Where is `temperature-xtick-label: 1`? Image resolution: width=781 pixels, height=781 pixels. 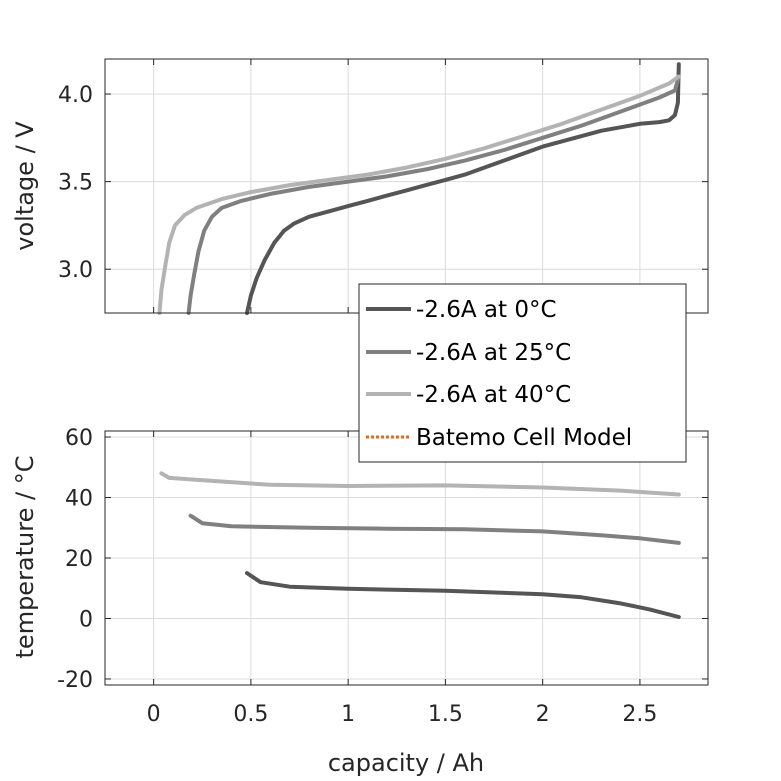 temperature-xtick-label: 1 is located at coordinates (348, 714).